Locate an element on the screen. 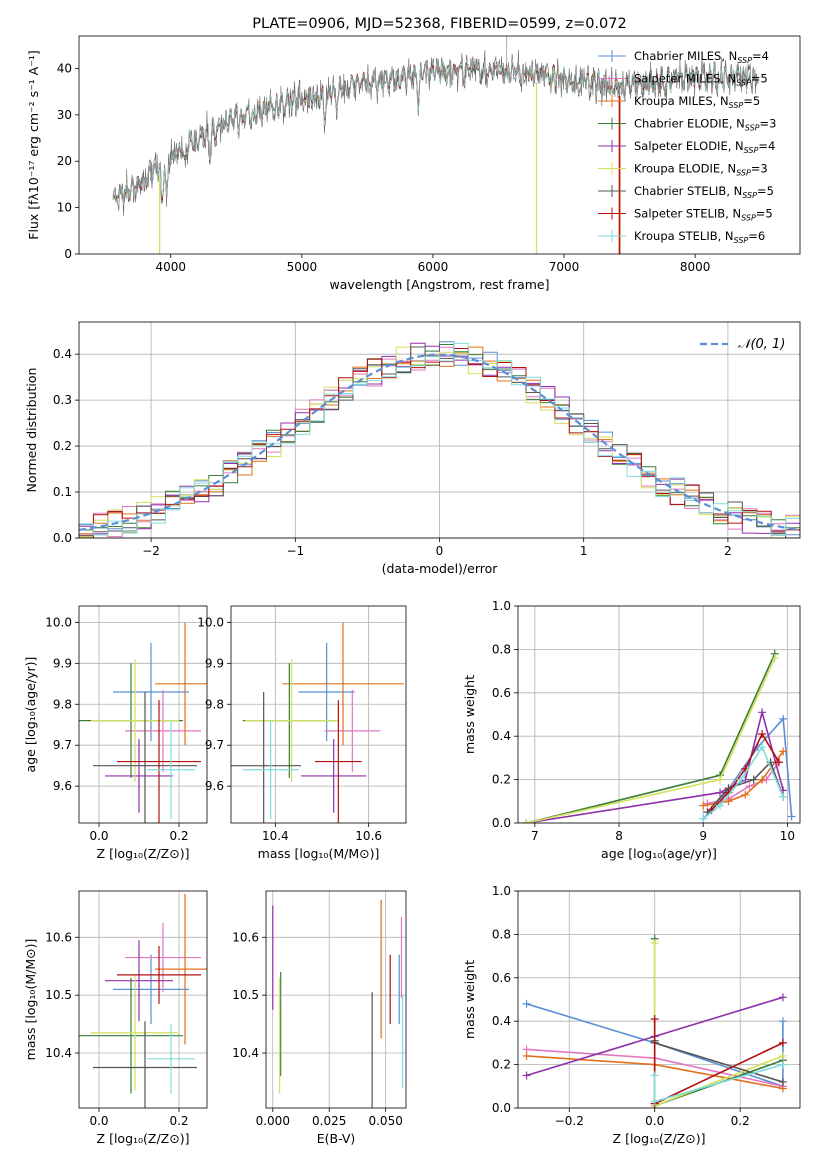 The width and height of the screenshot is (819, 1170). legend-label: Chabrier STELIB, NSSP=5 is located at coordinates (704, 192).